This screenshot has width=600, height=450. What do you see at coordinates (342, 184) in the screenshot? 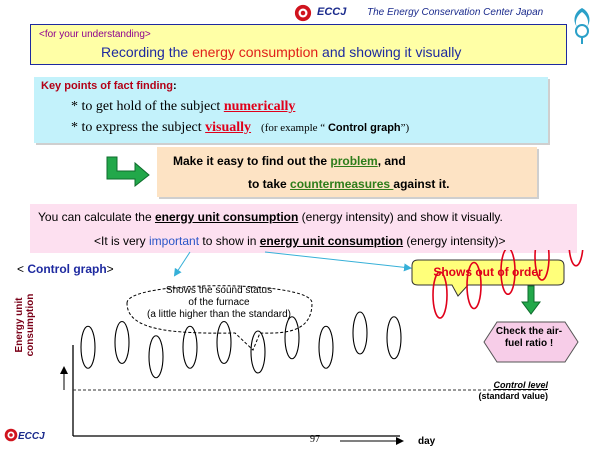
I see `countermeasures-word: countermeasures` at bounding box center [342, 184].